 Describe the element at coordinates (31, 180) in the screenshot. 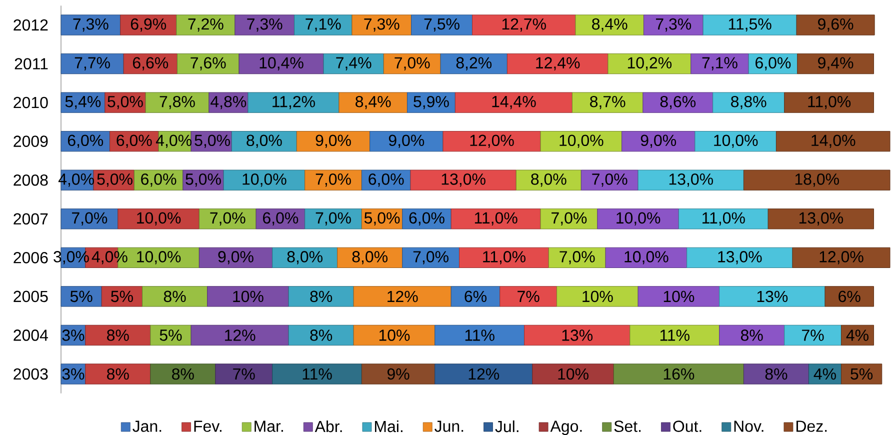

I see `y-tick-label: 2008` at that location.